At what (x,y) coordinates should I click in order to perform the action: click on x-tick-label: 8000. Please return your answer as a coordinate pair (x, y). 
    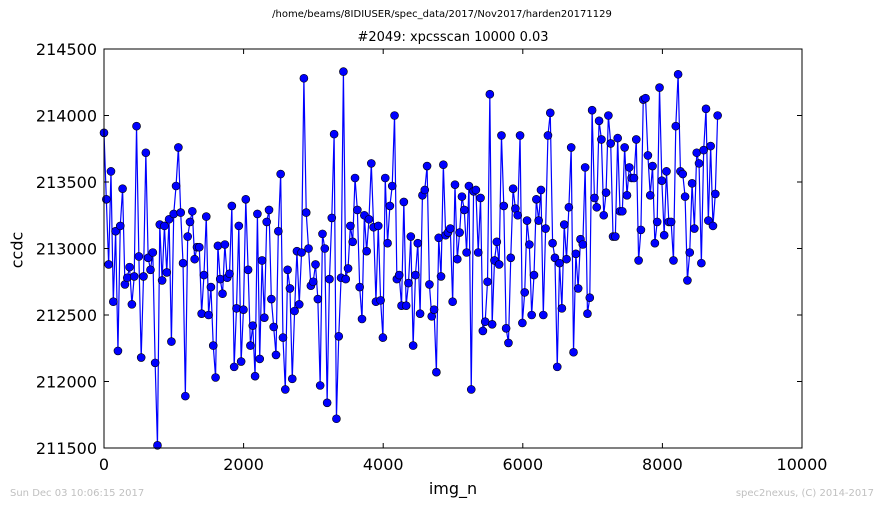
    Looking at the image, I should click on (662, 464).